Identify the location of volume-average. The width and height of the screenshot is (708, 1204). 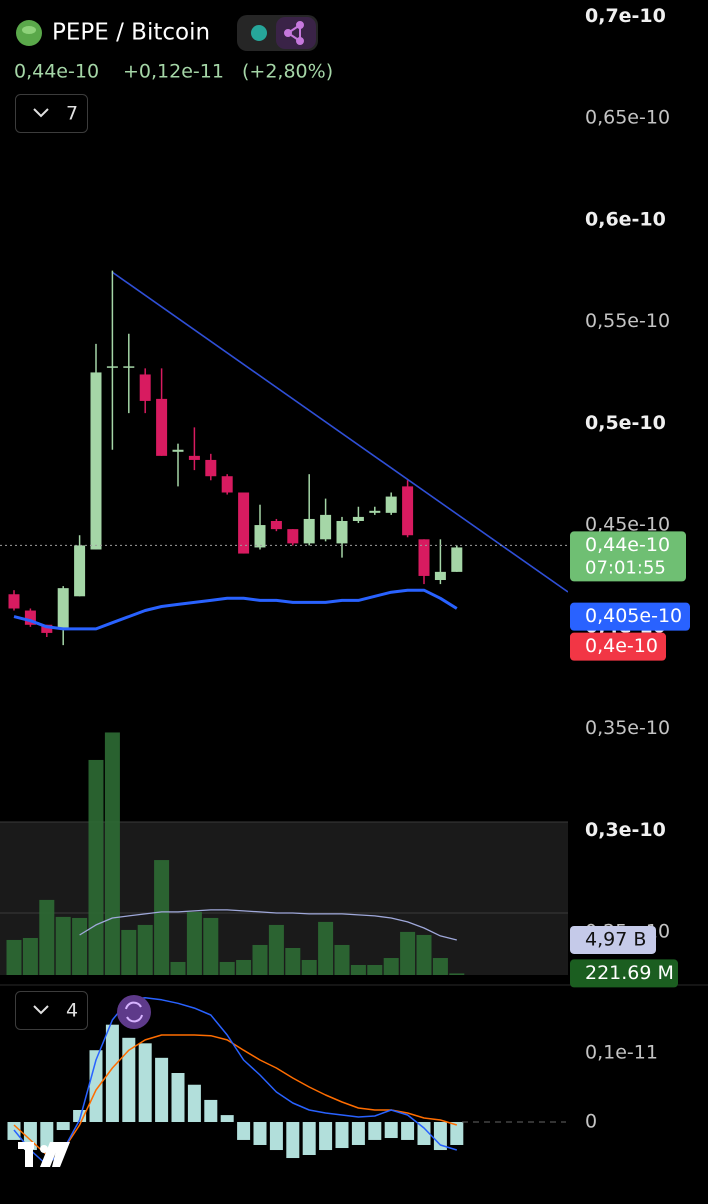
(268, 925).